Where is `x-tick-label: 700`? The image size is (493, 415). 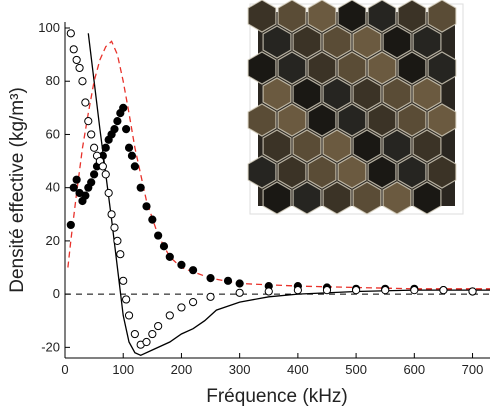
x-tick-label: 700 is located at coordinates (473, 369).